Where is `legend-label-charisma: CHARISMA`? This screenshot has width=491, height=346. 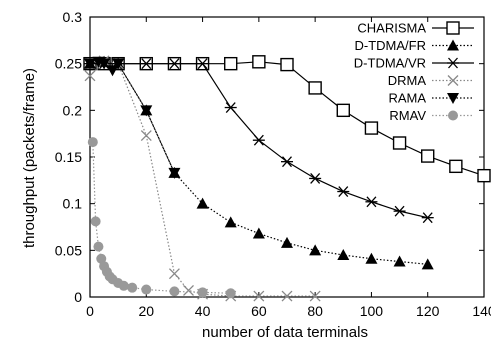 legend-label-charisma: CHARISMA is located at coordinates (391, 28).